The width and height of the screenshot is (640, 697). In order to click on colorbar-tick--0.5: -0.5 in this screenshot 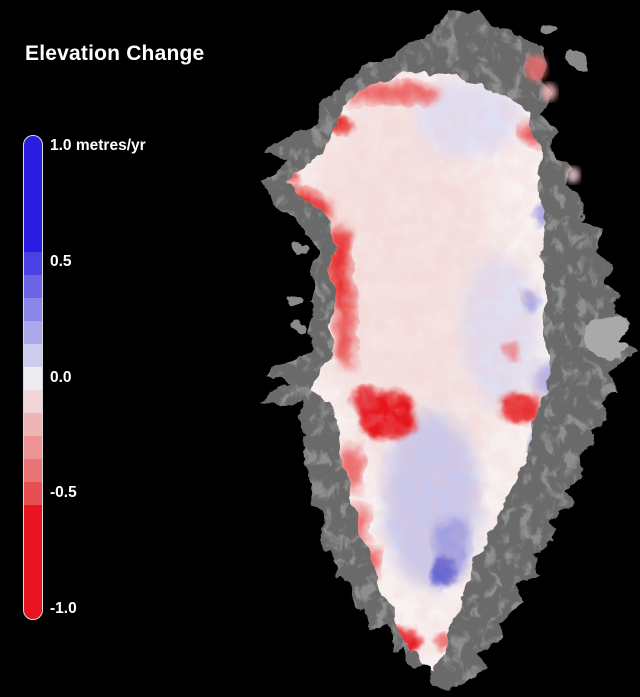, I will do `click(63, 493)`.